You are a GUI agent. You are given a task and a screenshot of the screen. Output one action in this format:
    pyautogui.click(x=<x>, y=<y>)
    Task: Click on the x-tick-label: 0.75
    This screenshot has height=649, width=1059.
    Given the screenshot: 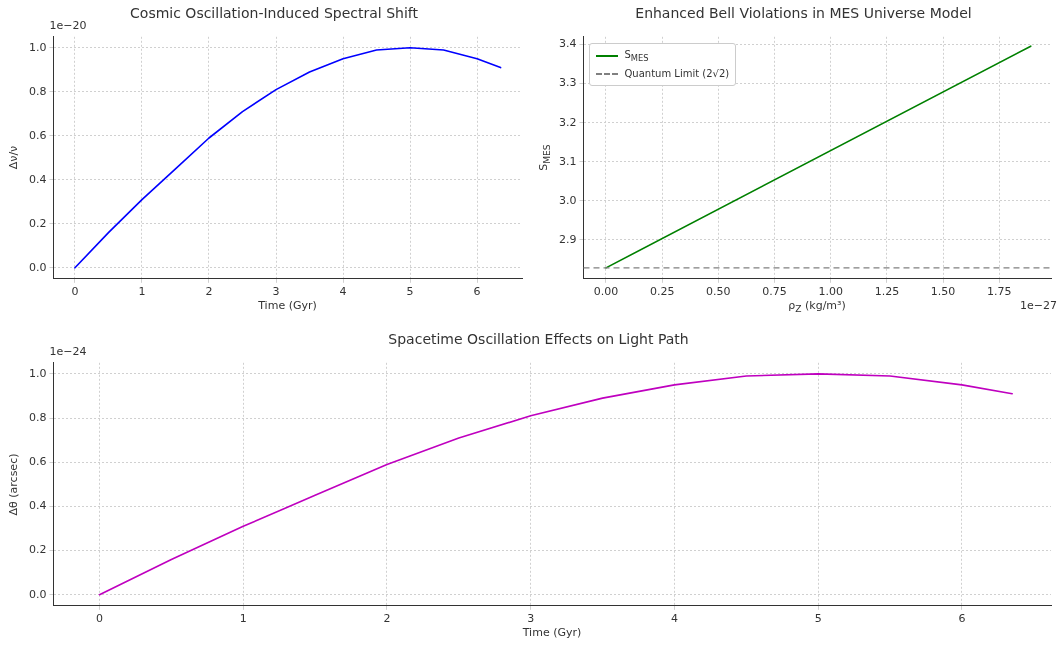 What is the action you would take?
    pyautogui.click(x=774, y=292)
    